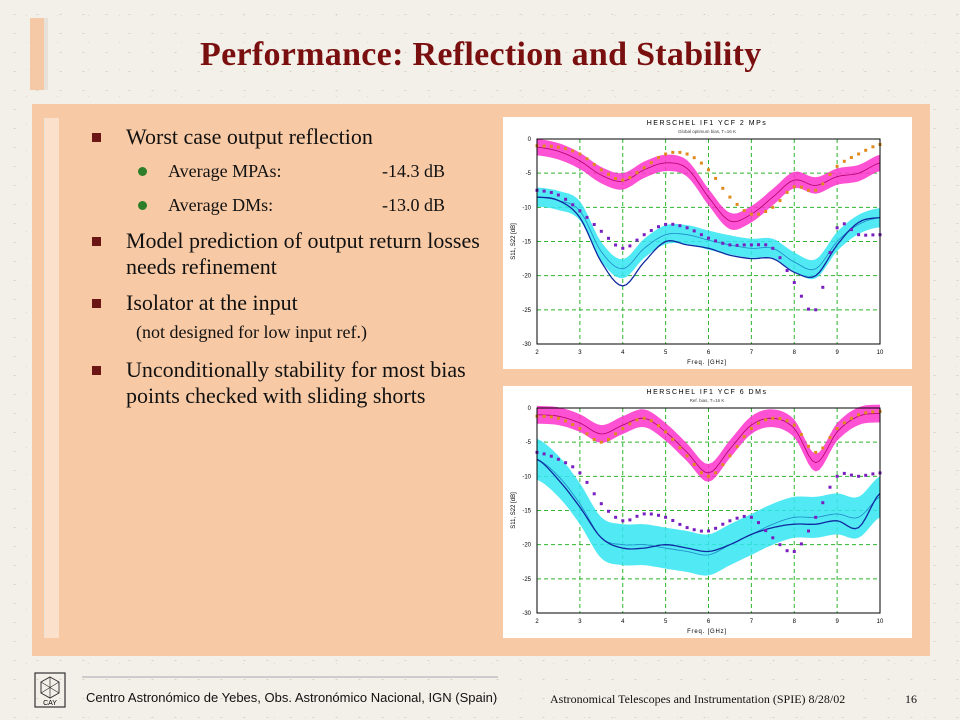 This screenshot has width=960, height=720. I want to click on round-bullet-icon, so click(142, 171).